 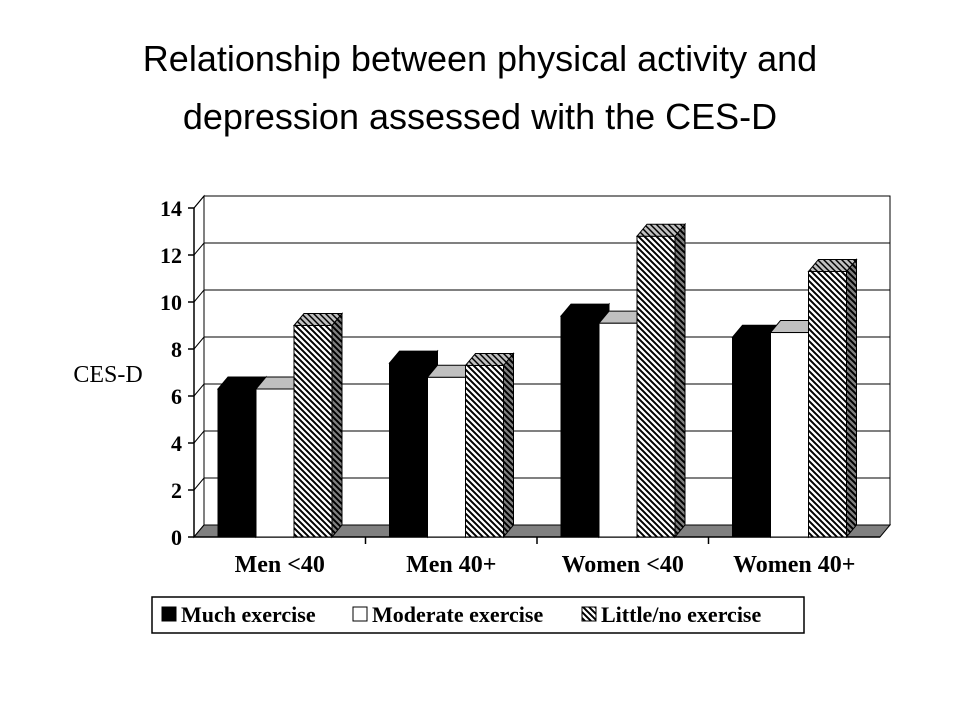 I want to click on y-tick-label: 6, so click(x=176, y=396).